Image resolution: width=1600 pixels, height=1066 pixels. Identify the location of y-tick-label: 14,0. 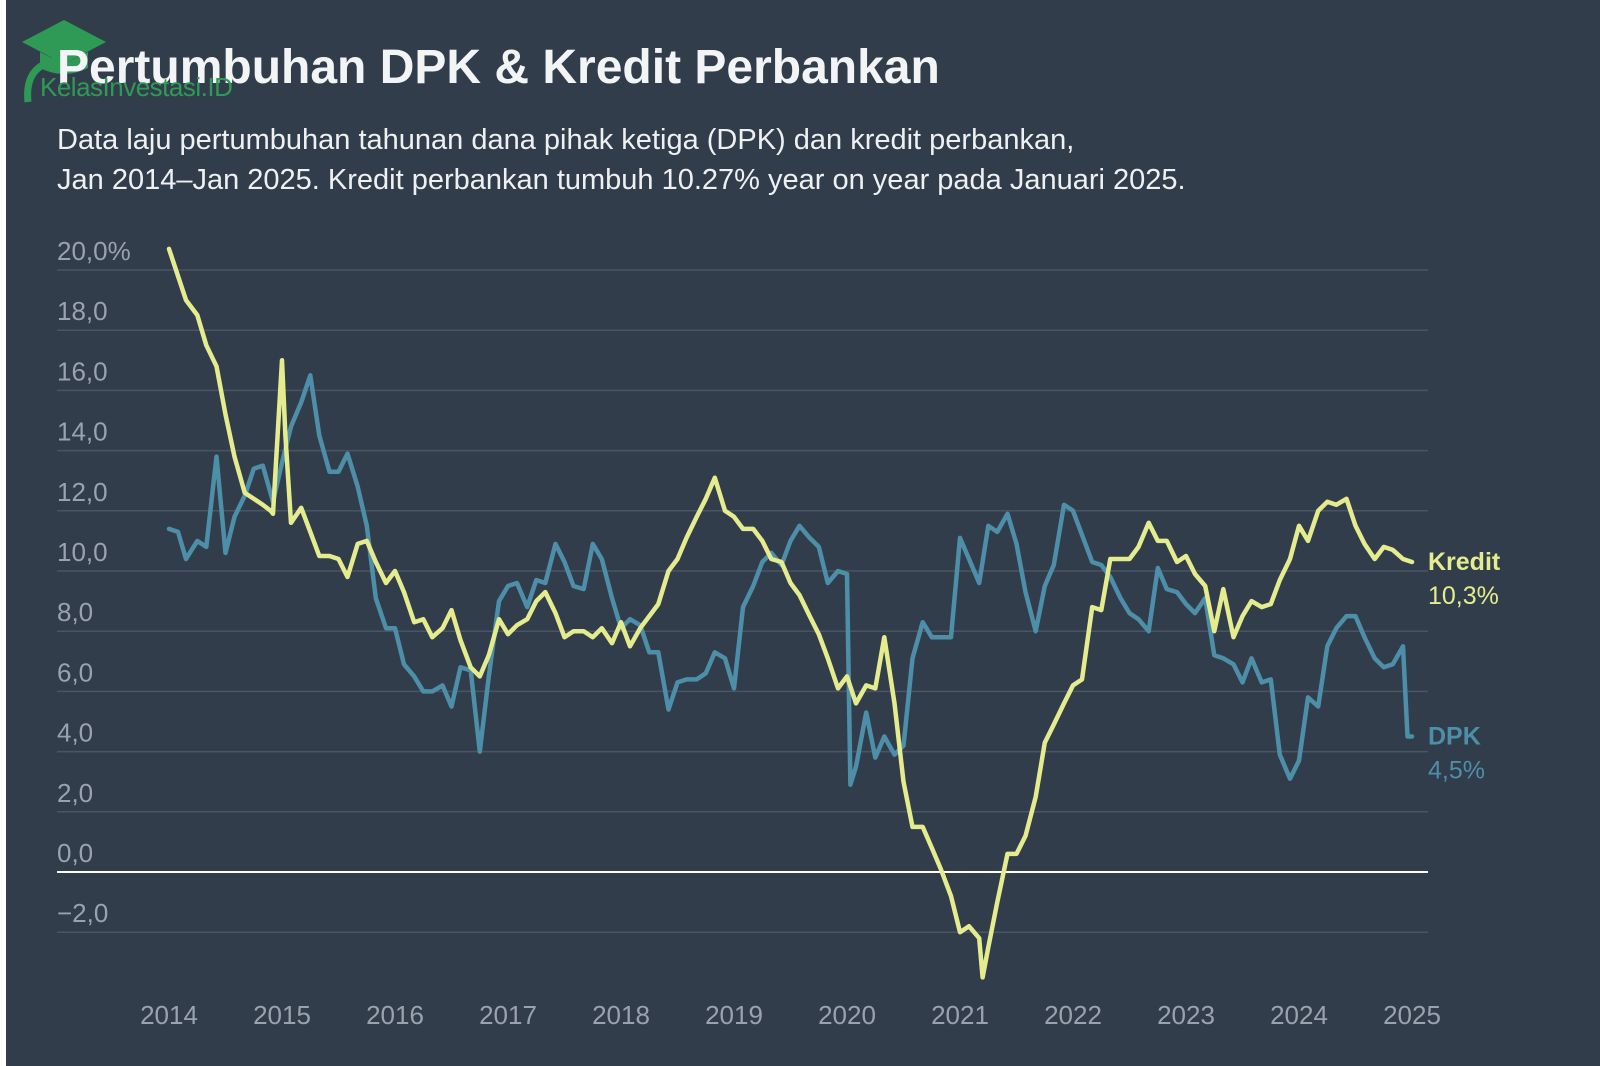
(82, 432).